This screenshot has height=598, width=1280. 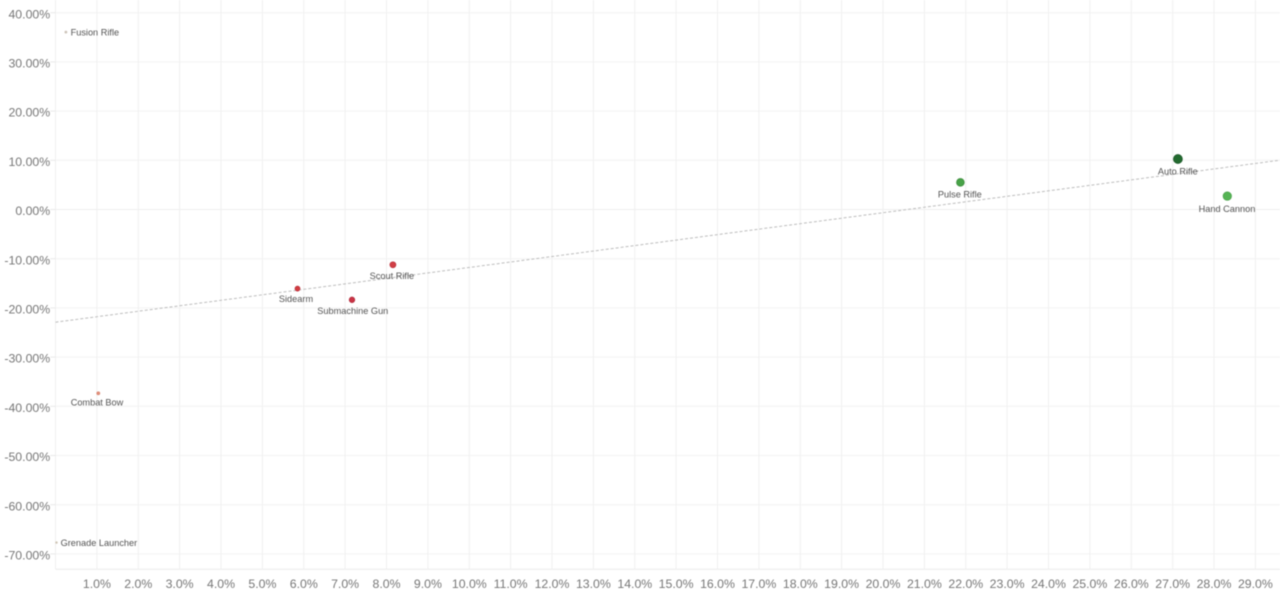 I want to click on svg-text: -10.00%, so click(x=27, y=260).